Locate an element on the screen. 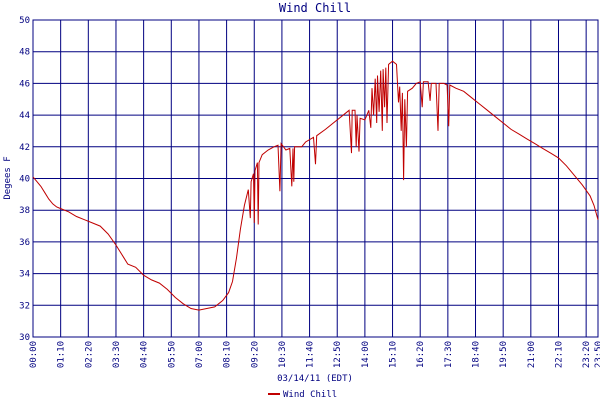  x-tick-label: 21:00 is located at coordinates (532, 354).